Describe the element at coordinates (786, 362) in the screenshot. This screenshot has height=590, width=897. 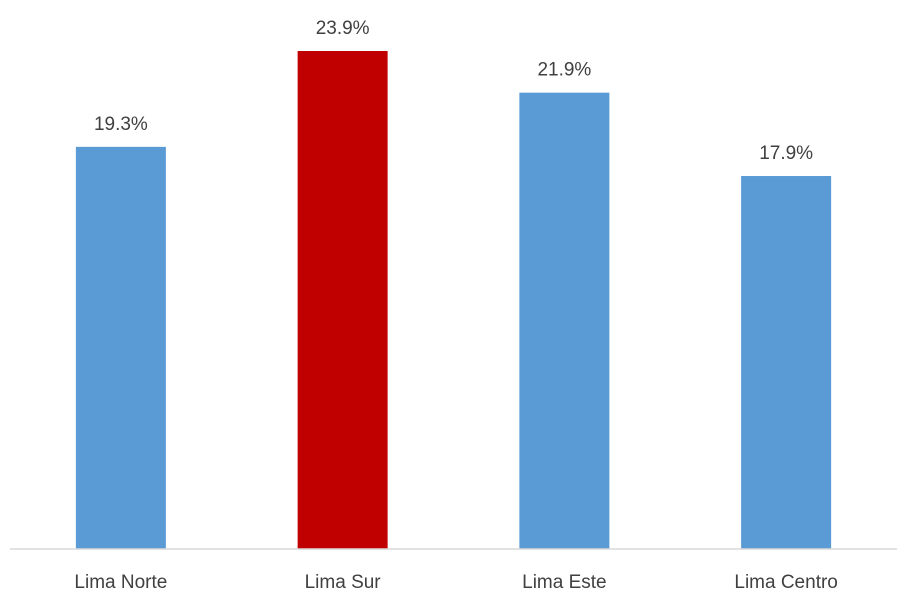
I see `bar-lima-centro` at that location.